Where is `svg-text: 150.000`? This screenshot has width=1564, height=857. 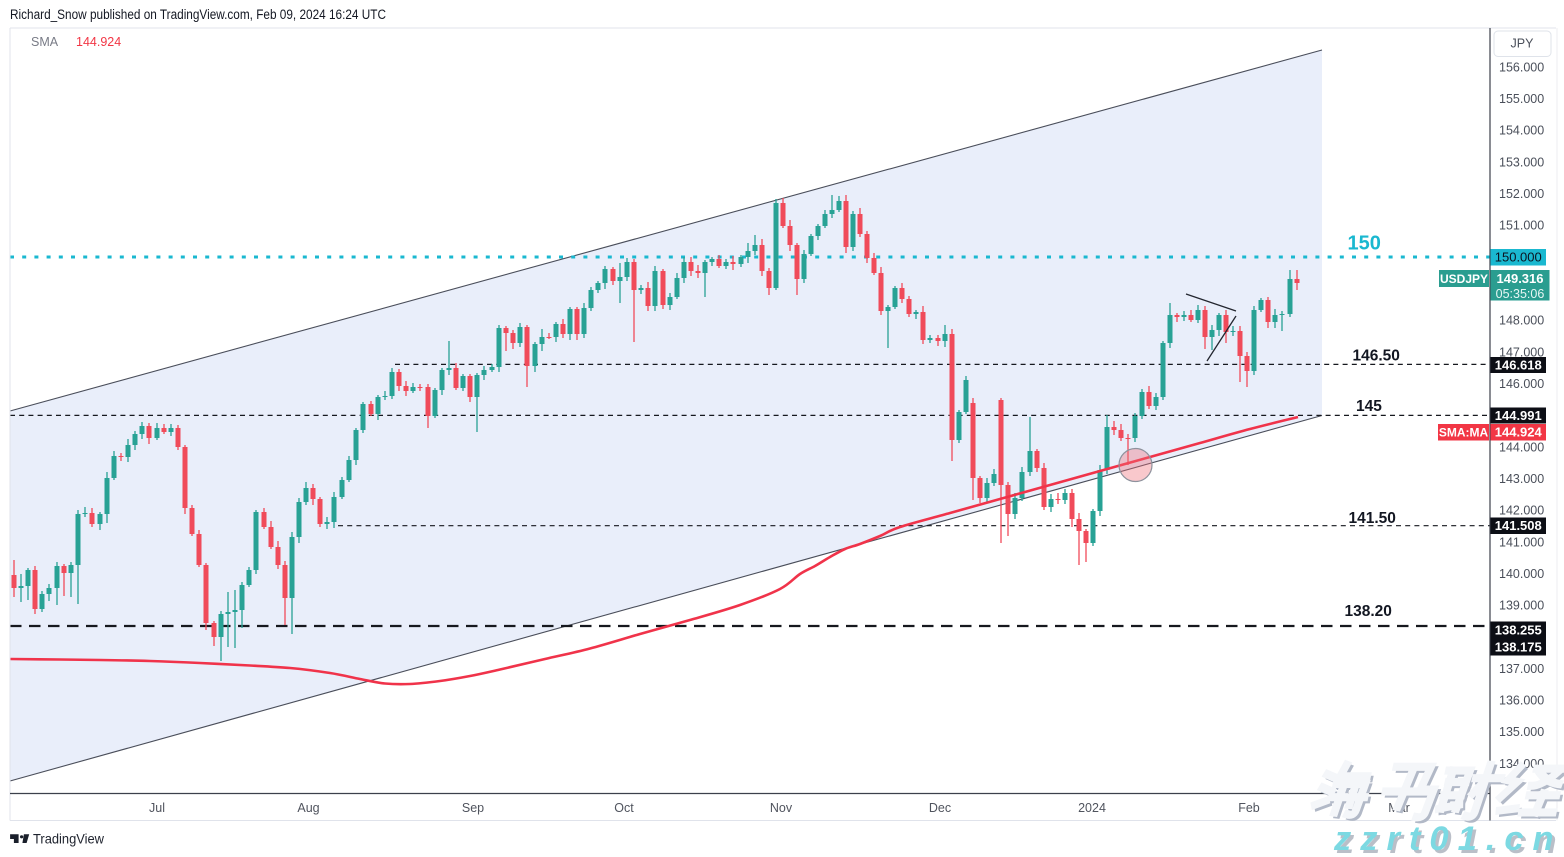 svg-text: 150.000 is located at coordinates (1518, 257).